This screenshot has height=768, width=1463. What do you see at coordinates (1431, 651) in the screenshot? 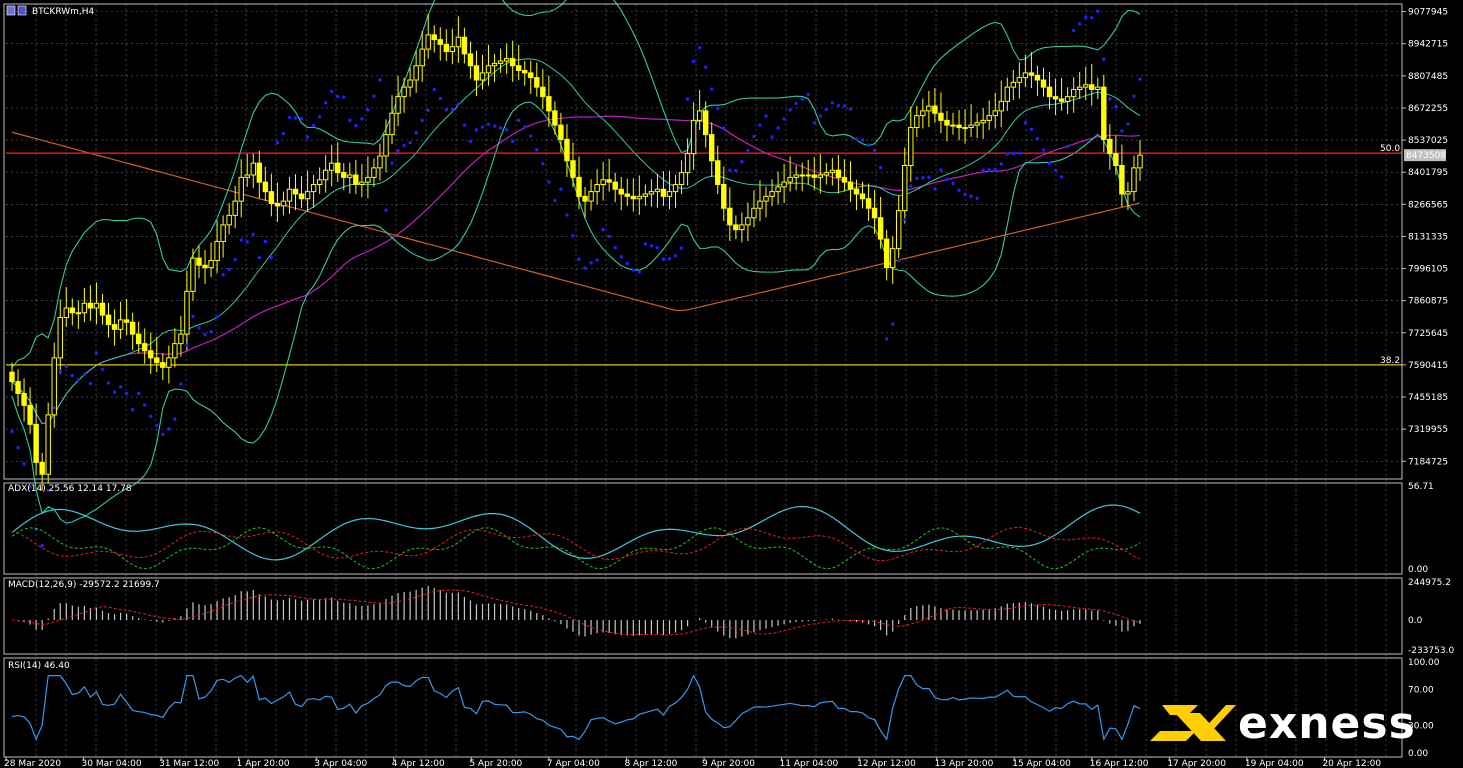
I see `macd-axis-bottom: -233753.0` at bounding box center [1431, 651].